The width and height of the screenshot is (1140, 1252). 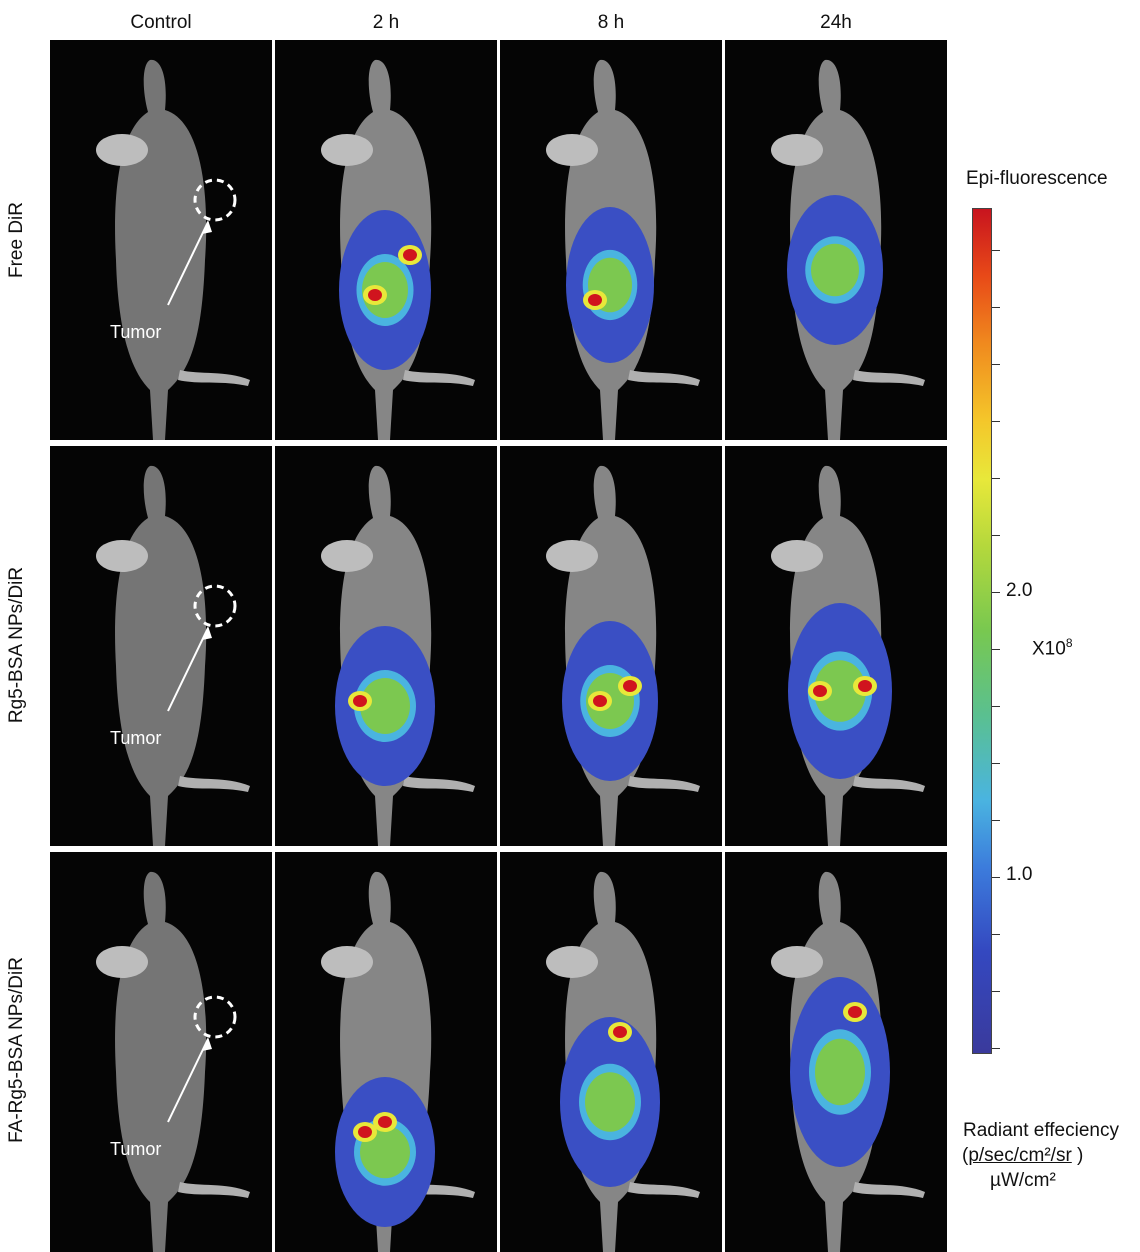 What do you see at coordinates (386, 22) in the screenshot?
I see `column-label-2h: 2 h` at bounding box center [386, 22].